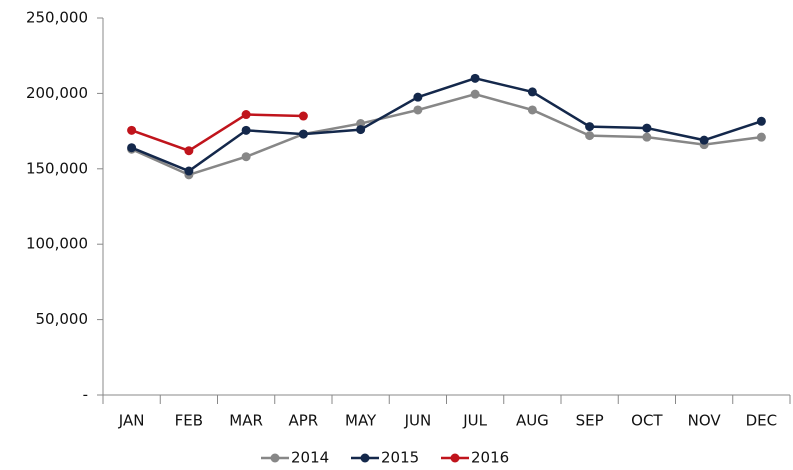  I want to click on legend-label: 2015, so click(400, 458).